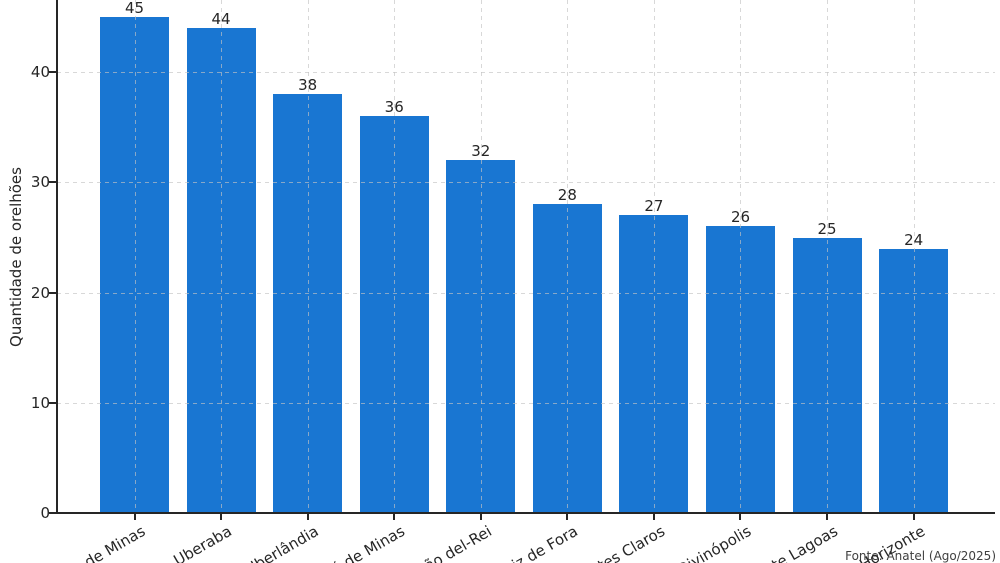  I want to click on bar-value-label: 38, so click(308, 85).